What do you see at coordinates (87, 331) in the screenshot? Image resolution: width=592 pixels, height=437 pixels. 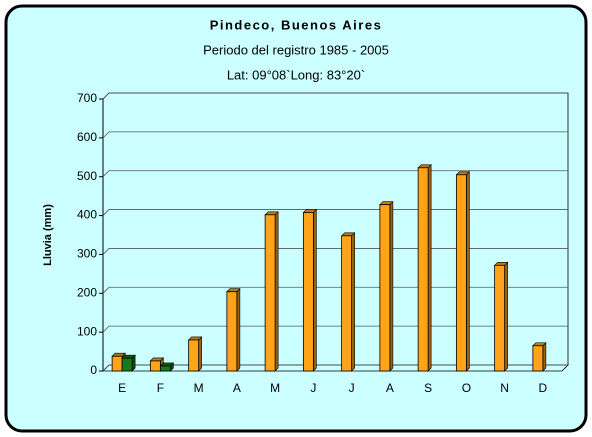 I see `y-tick-label: 100` at bounding box center [87, 331].